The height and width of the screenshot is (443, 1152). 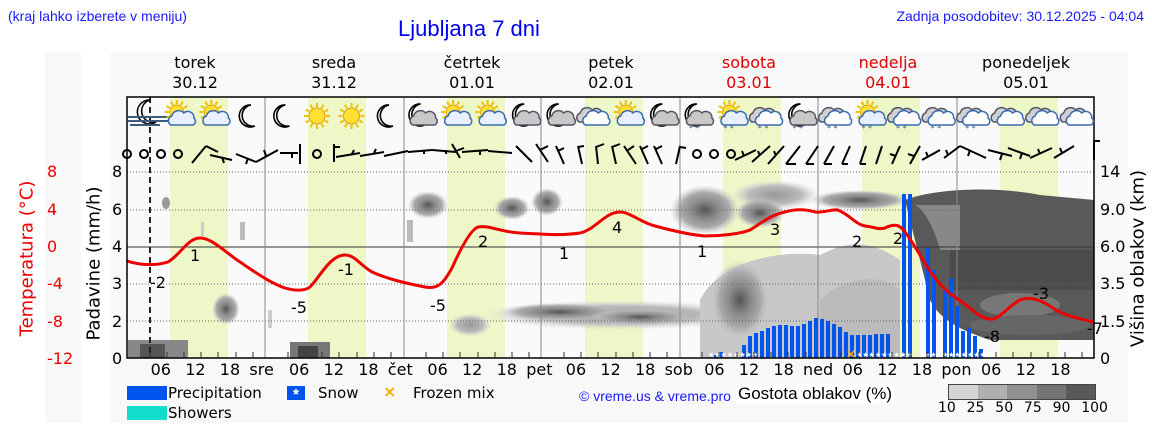 What do you see at coordinates (851, 354) in the screenshot?
I see `frozen-mix-marker: ×` at bounding box center [851, 354].